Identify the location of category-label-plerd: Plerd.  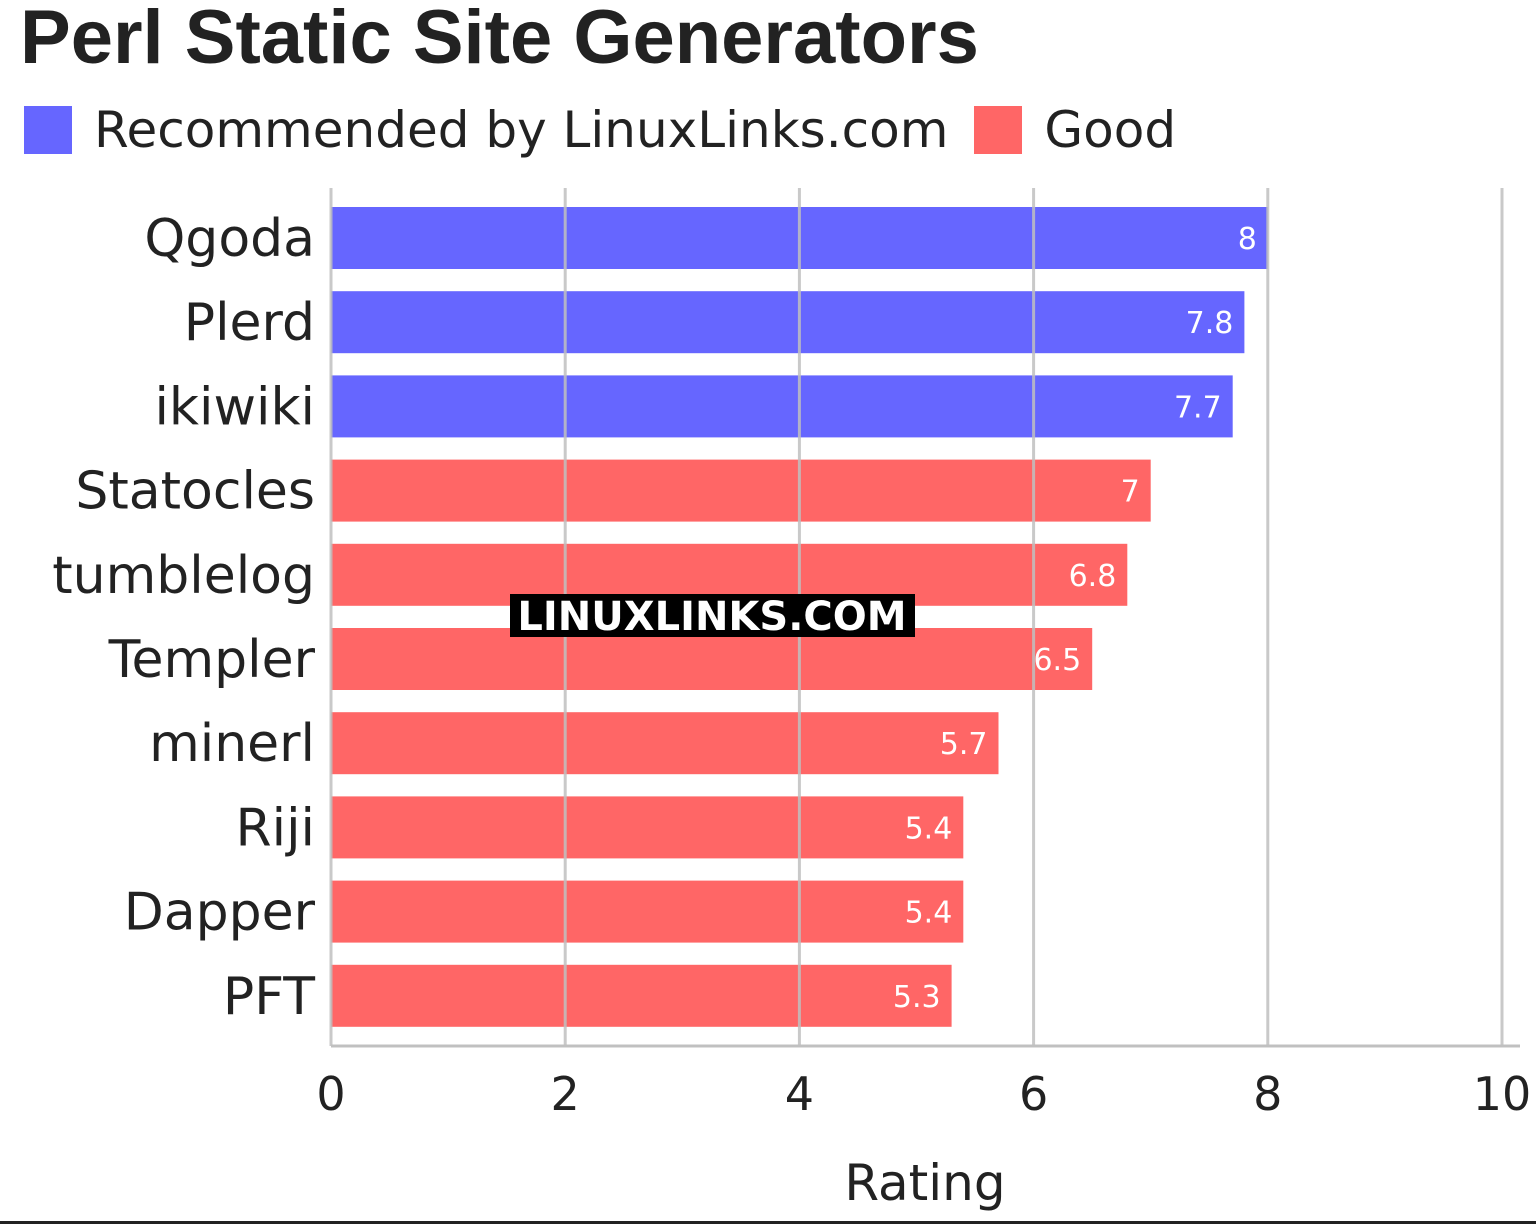
(249, 323).